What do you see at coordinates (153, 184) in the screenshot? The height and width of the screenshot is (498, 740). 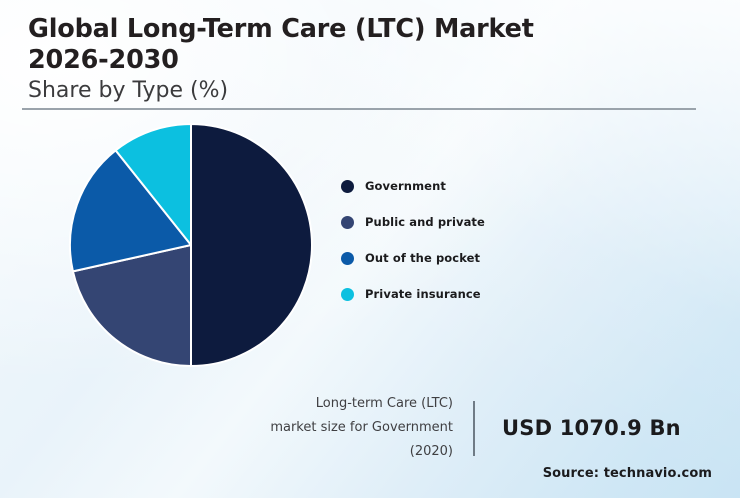 I see `pie-slice-private-insurance` at bounding box center [153, 184].